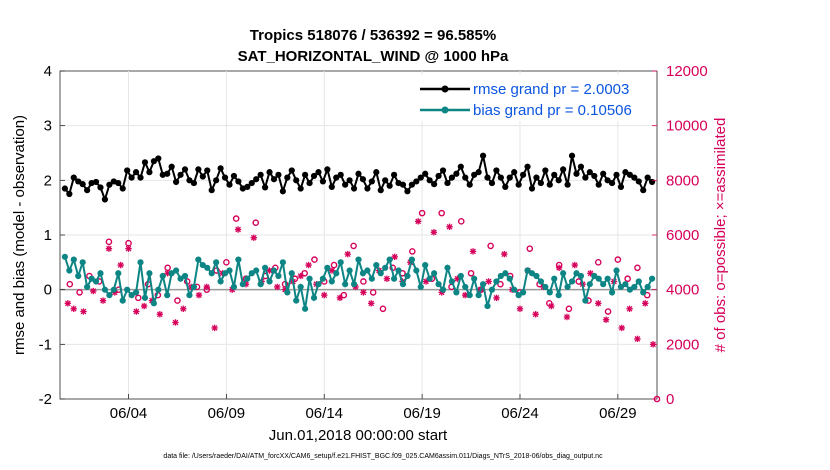 This screenshot has width=830, height=470. What do you see at coordinates (551, 89) in the screenshot?
I see `legend-rmse-label: rmse grand pr = 2.0003` at bounding box center [551, 89].